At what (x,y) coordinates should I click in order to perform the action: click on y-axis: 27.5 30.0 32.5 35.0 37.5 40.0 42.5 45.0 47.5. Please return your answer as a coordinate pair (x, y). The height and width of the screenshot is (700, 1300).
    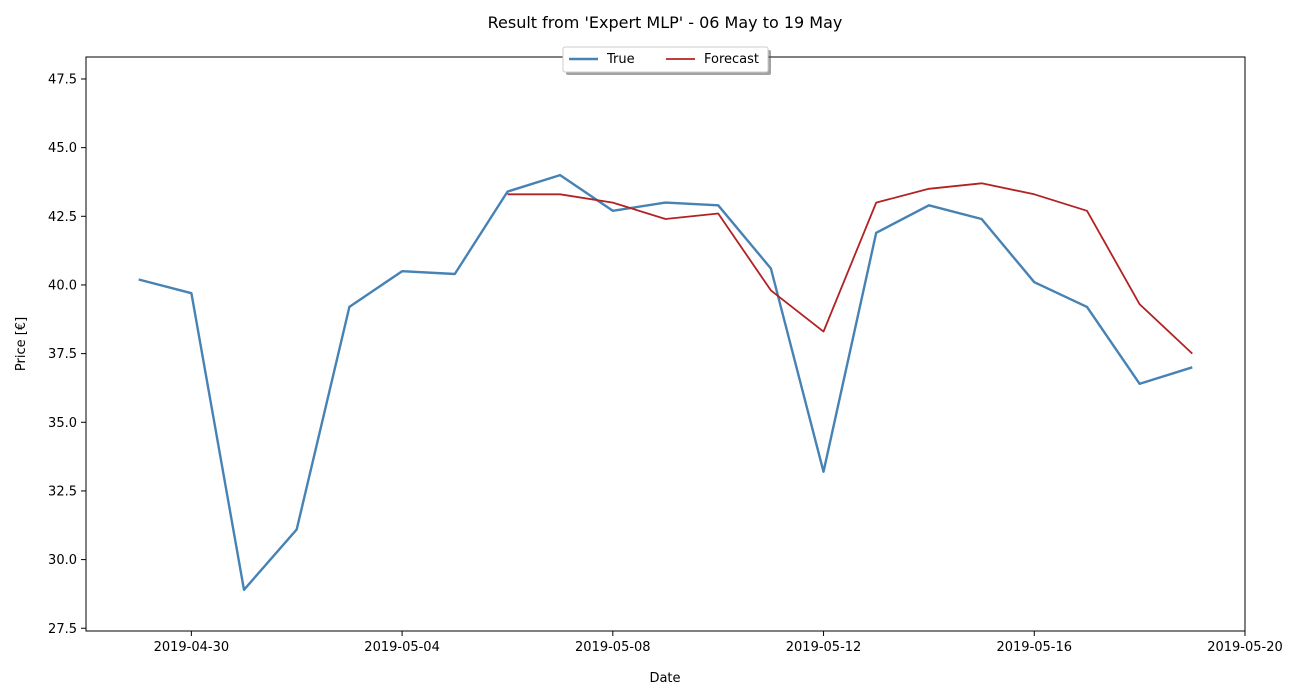
    Looking at the image, I should click on (67, 354).